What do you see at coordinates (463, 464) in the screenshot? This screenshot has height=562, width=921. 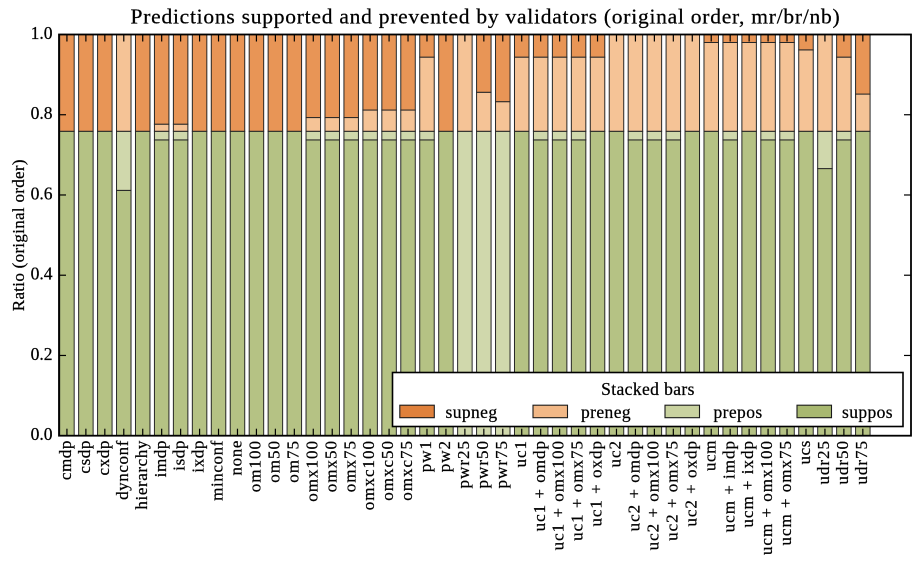 I see `svg-text: pwr25` at bounding box center [463, 464].